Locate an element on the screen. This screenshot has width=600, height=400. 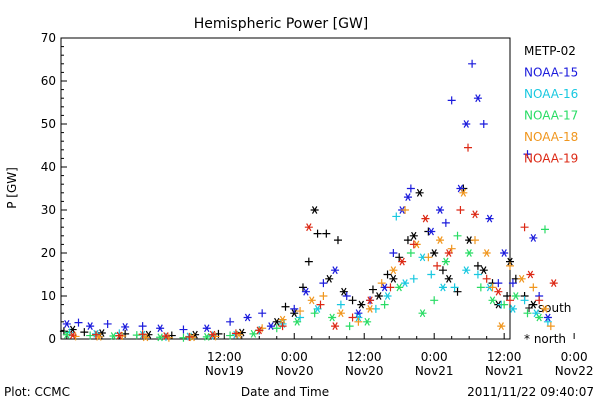
y-tick-label: 30 is located at coordinates (48, 210).